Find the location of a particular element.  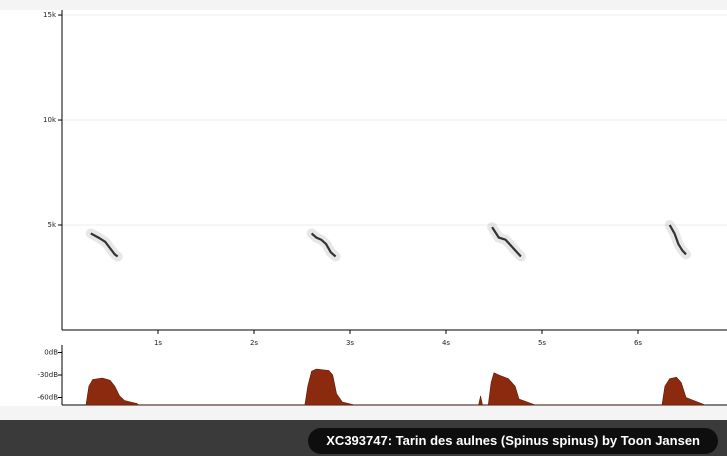

y-tick-label: 10k is located at coordinates (50, 120).